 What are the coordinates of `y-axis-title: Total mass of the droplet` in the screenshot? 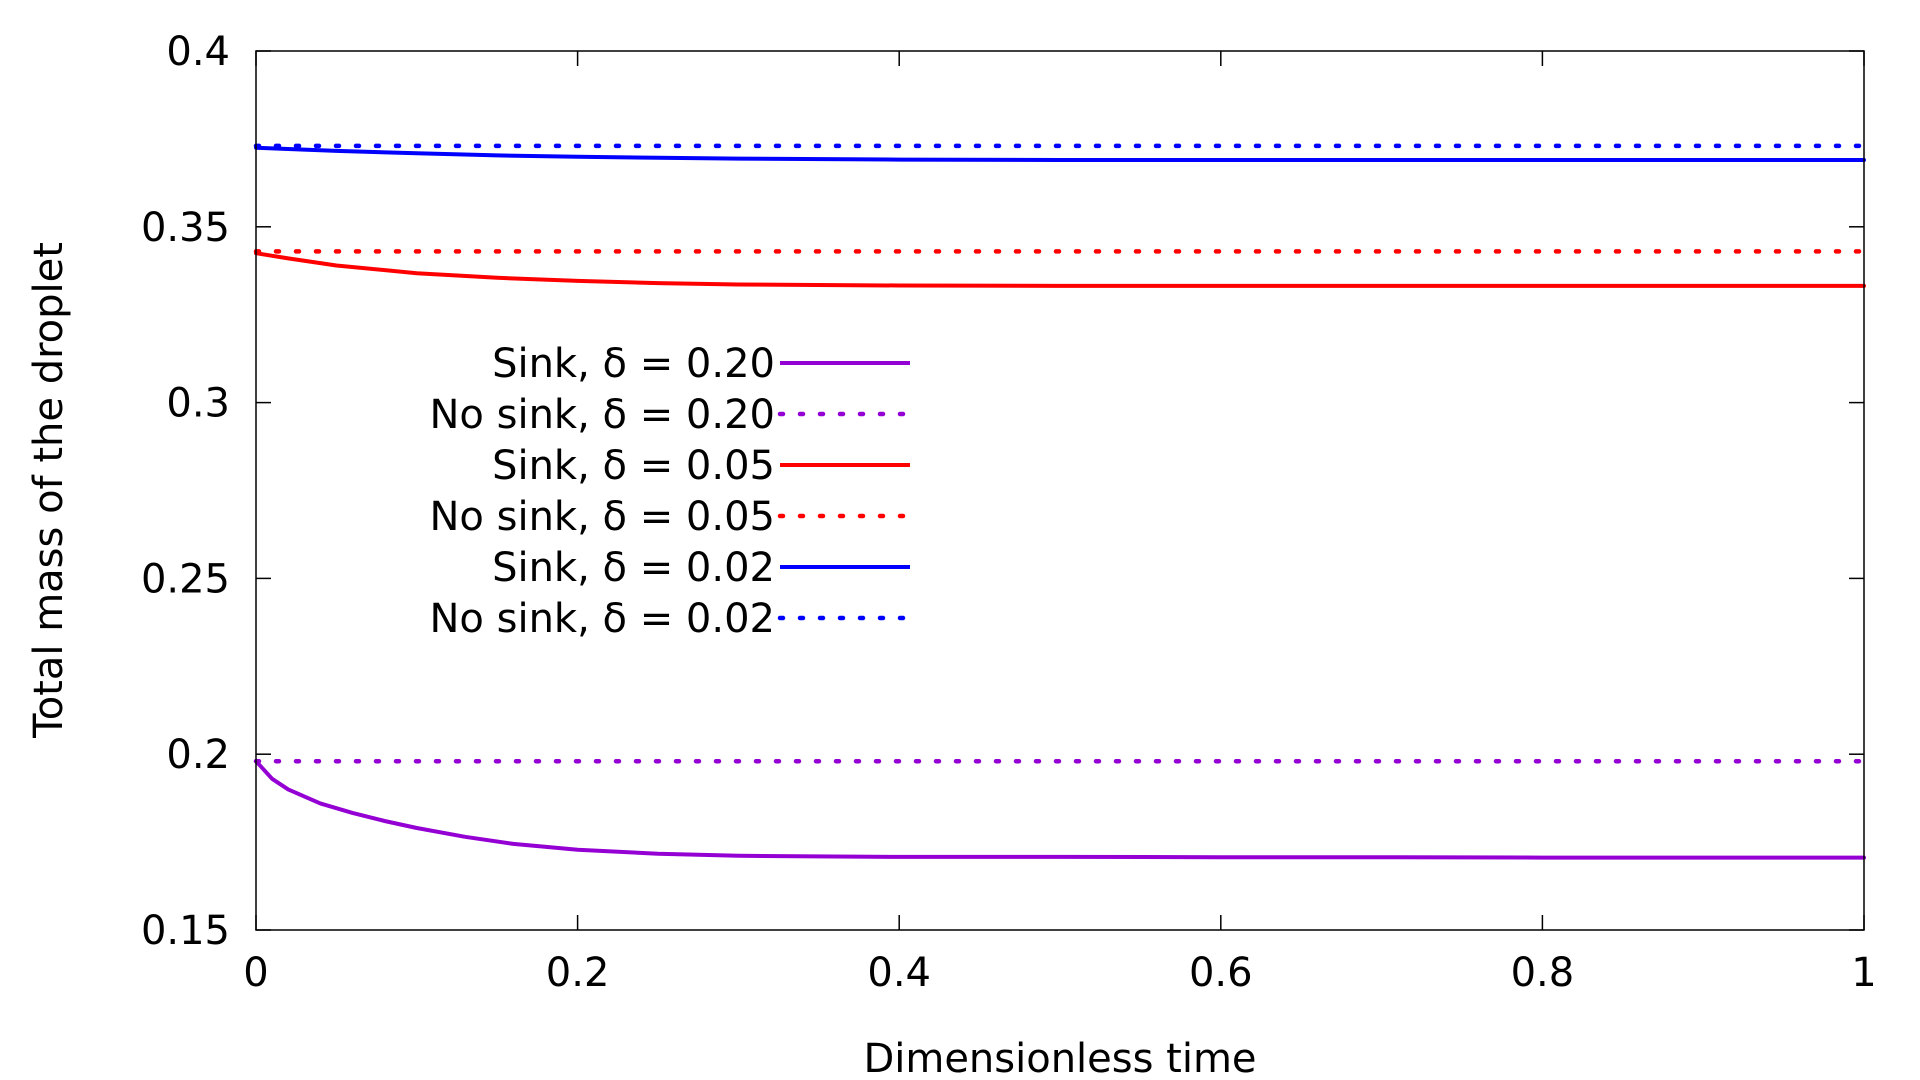 It's located at (49, 490).